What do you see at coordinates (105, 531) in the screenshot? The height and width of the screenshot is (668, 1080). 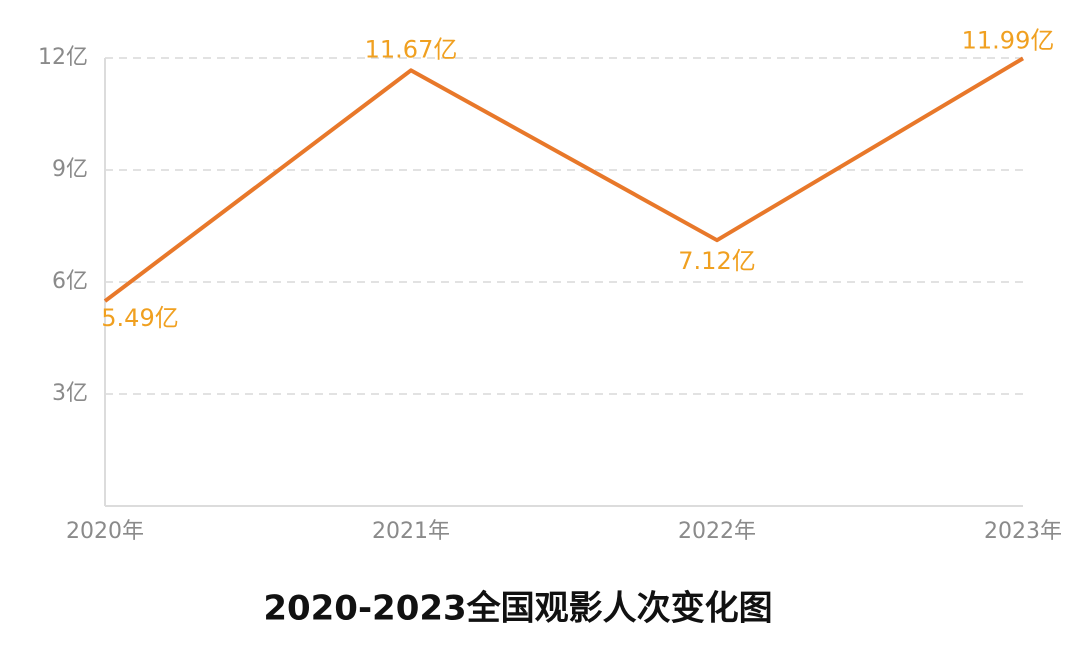 I see `x-tick-label: 2020年` at bounding box center [105, 531].